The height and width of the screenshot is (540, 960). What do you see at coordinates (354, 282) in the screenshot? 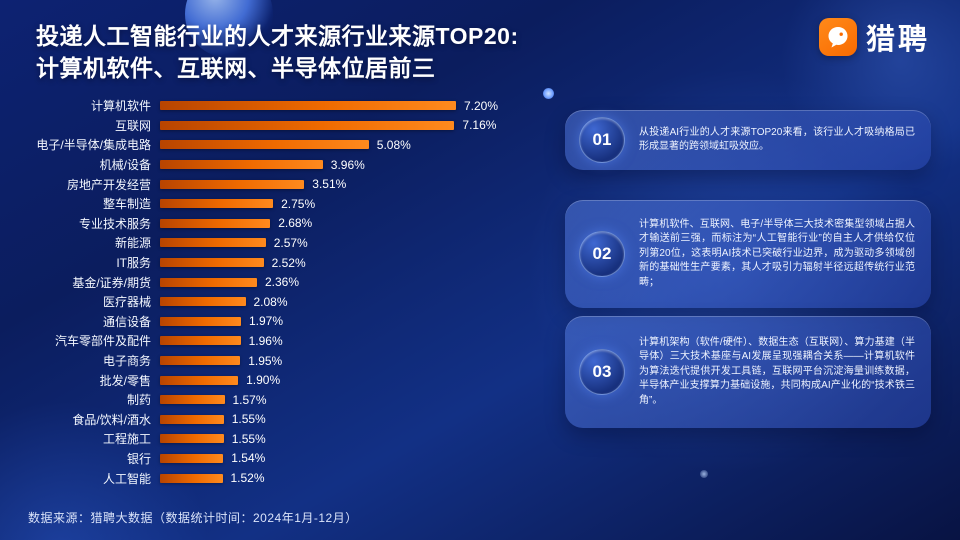
I see `bar-track: 2.36%` at bounding box center [354, 282].